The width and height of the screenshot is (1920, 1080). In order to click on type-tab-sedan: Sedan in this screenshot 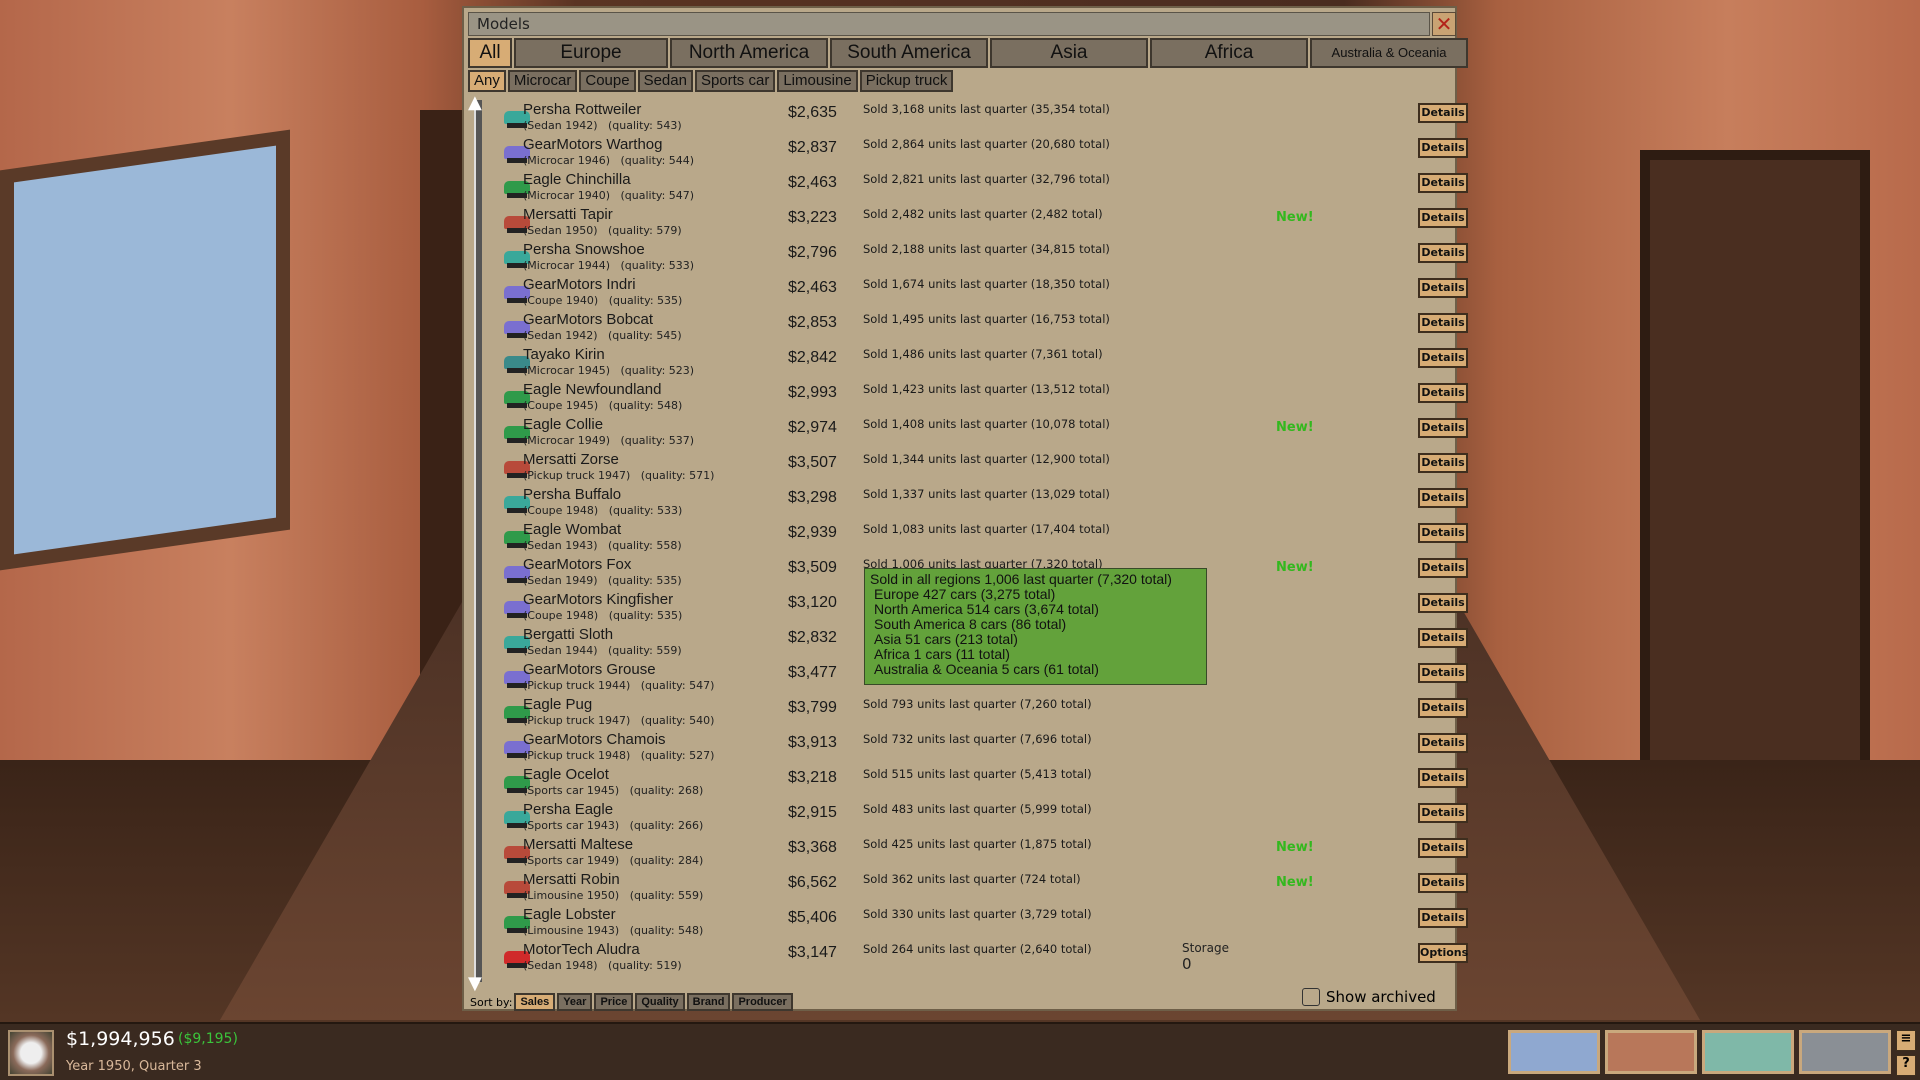, I will do `click(665, 81)`.